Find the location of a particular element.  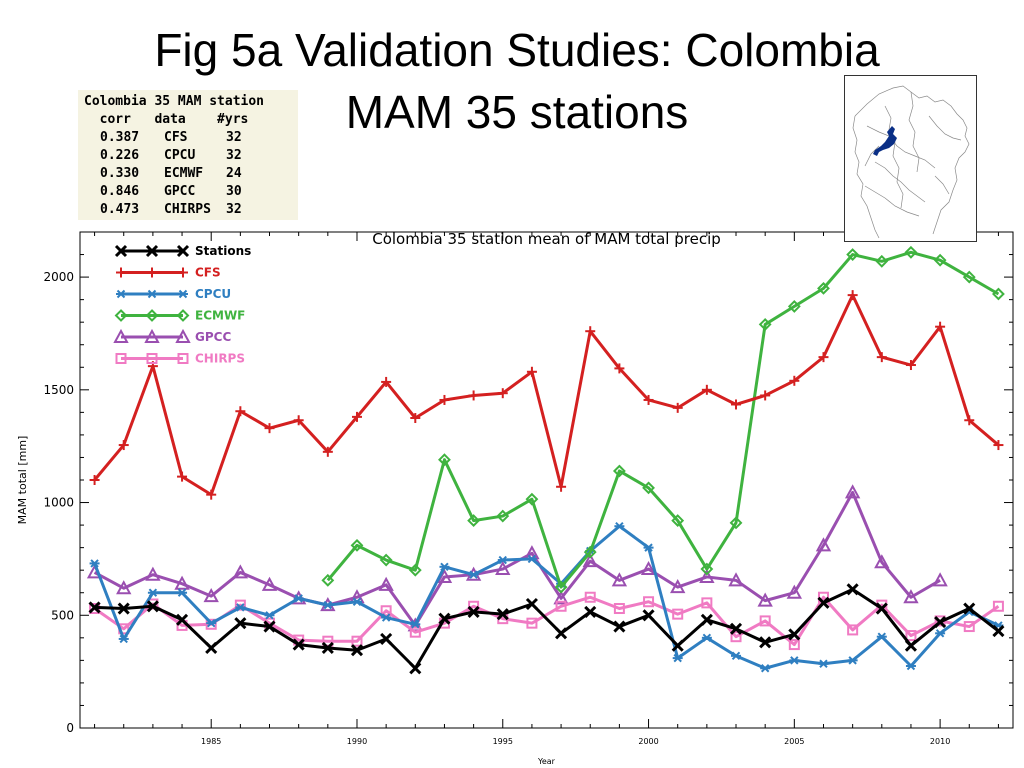

legend-marker-ecmwf is located at coordinates (183, 315).